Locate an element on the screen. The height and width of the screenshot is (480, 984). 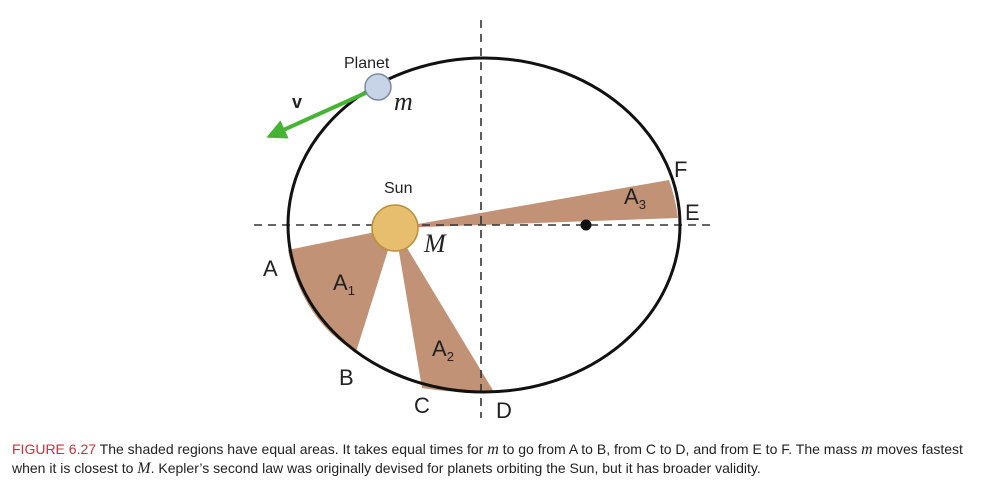
area-region-a1 is located at coordinates (341, 290).